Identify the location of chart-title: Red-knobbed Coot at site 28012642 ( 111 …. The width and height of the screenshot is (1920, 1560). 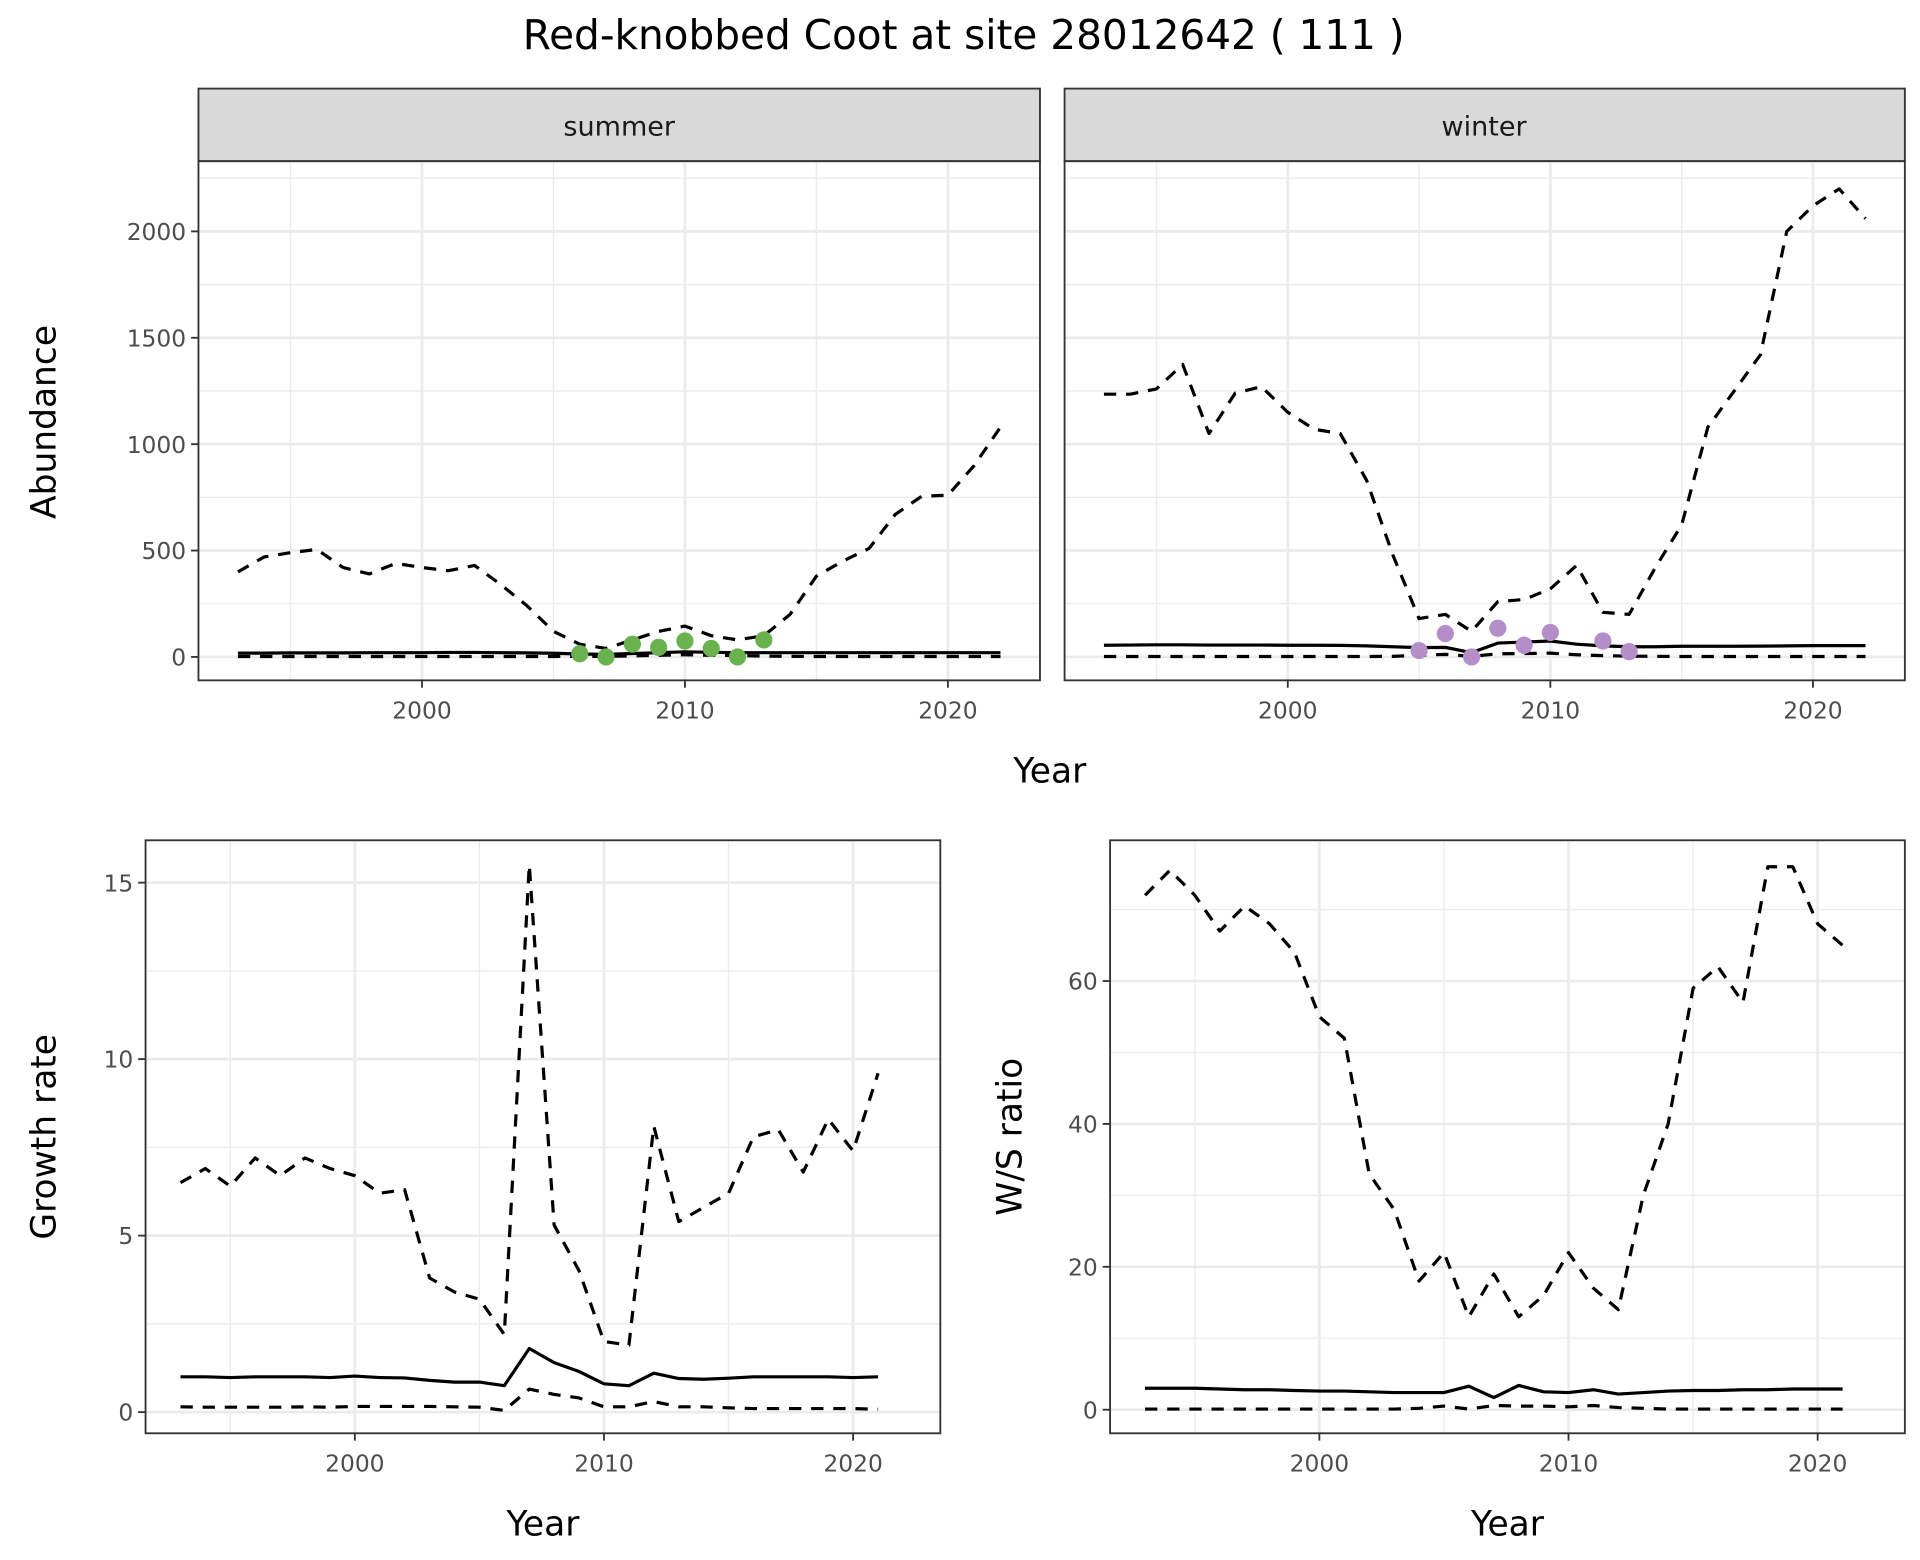
(964, 35).